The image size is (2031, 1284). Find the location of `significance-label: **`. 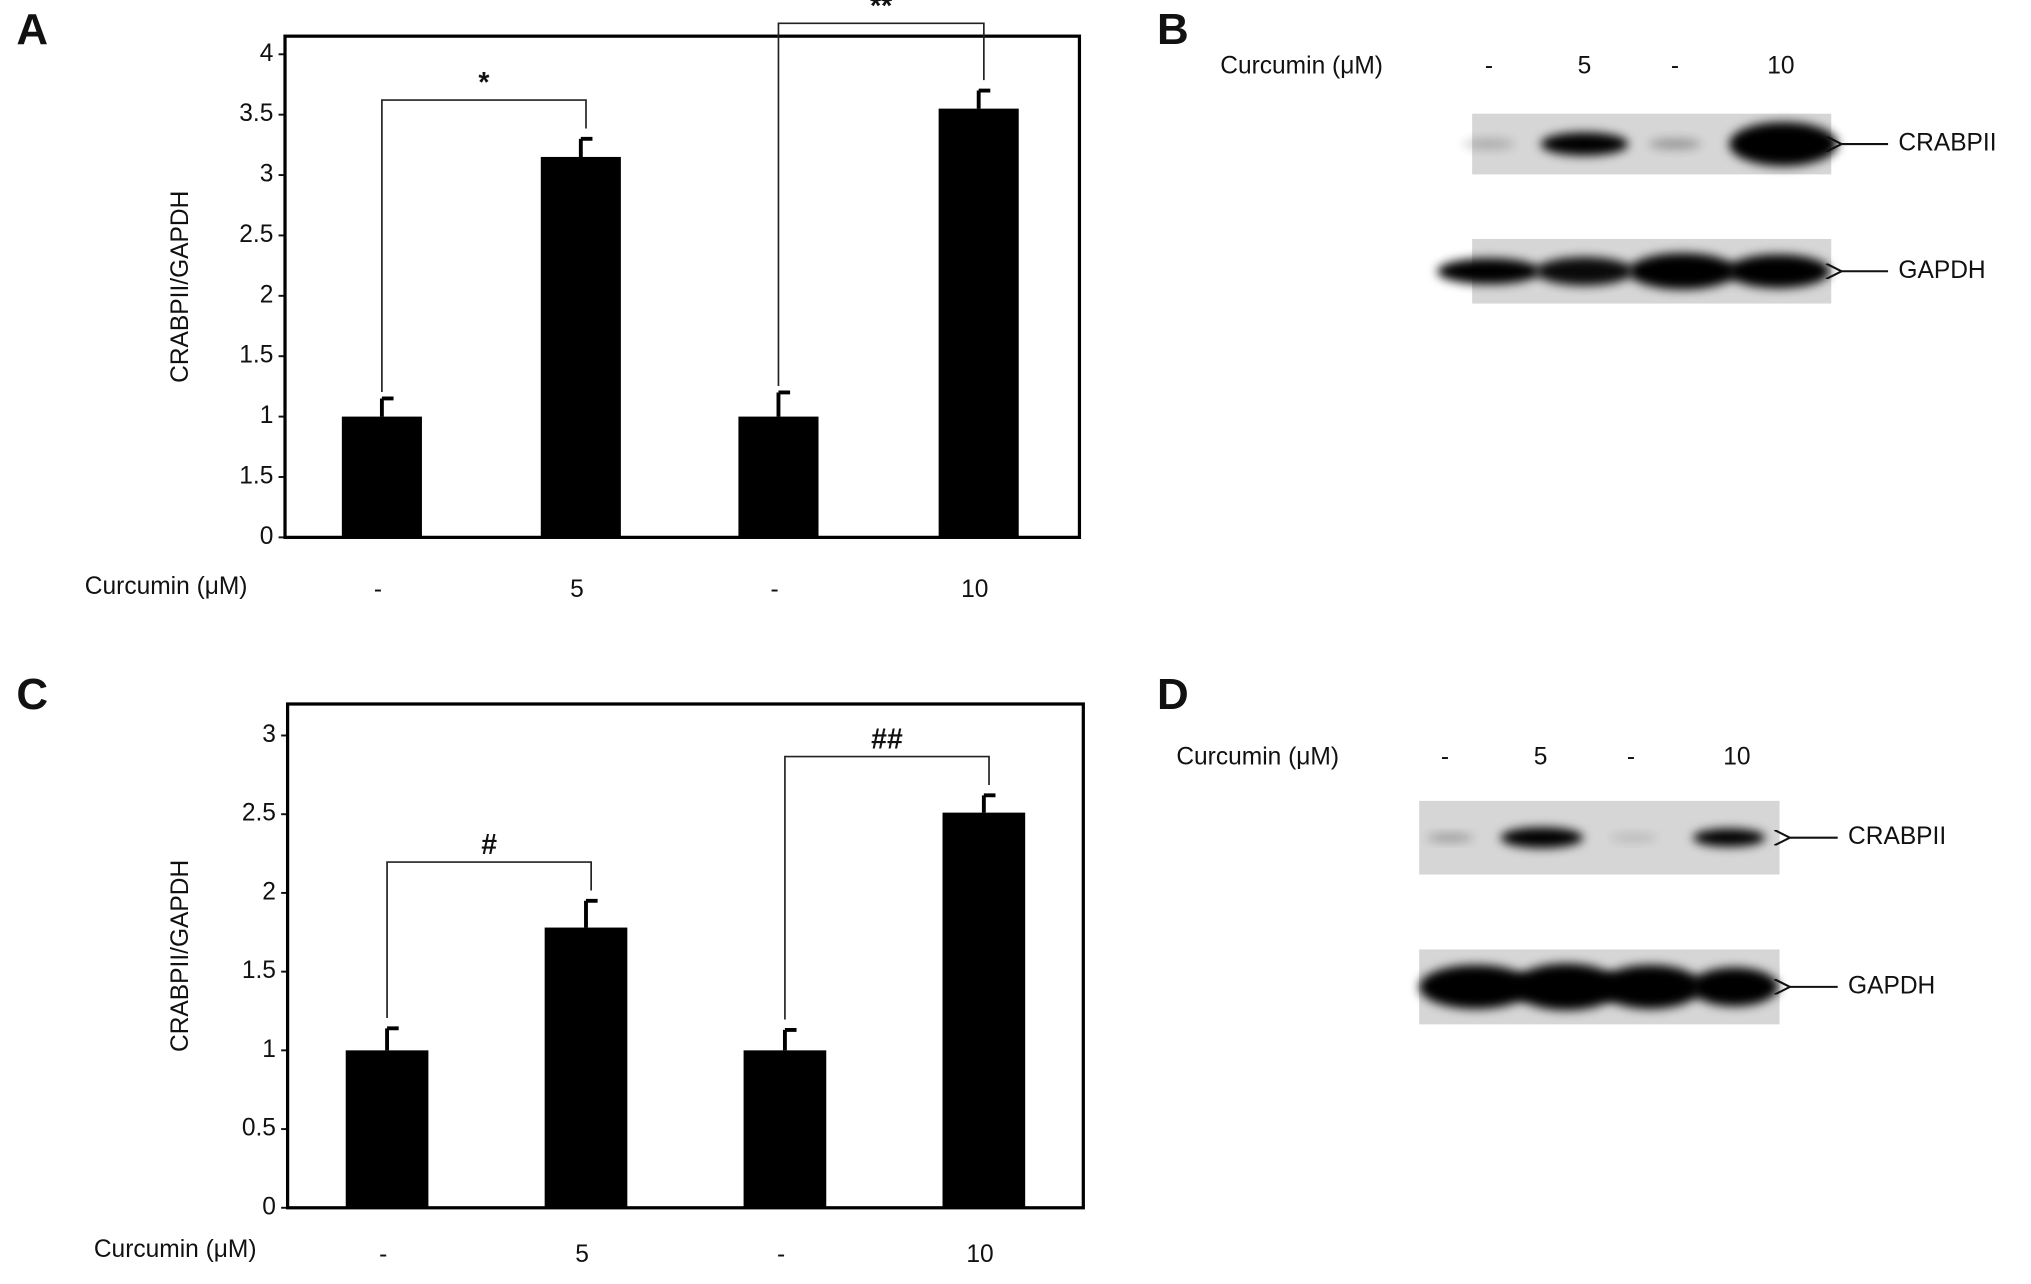

significance-label: ** is located at coordinates (881, 11).